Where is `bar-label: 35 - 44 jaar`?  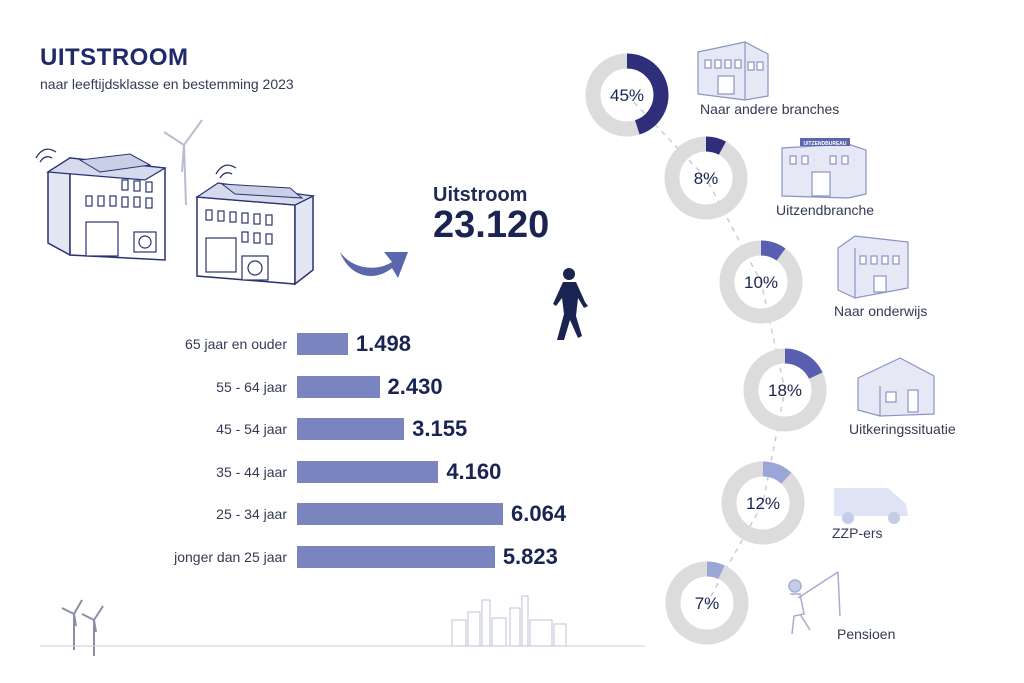
bar-label: 35 - 44 jaar is located at coordinates (251, 471).